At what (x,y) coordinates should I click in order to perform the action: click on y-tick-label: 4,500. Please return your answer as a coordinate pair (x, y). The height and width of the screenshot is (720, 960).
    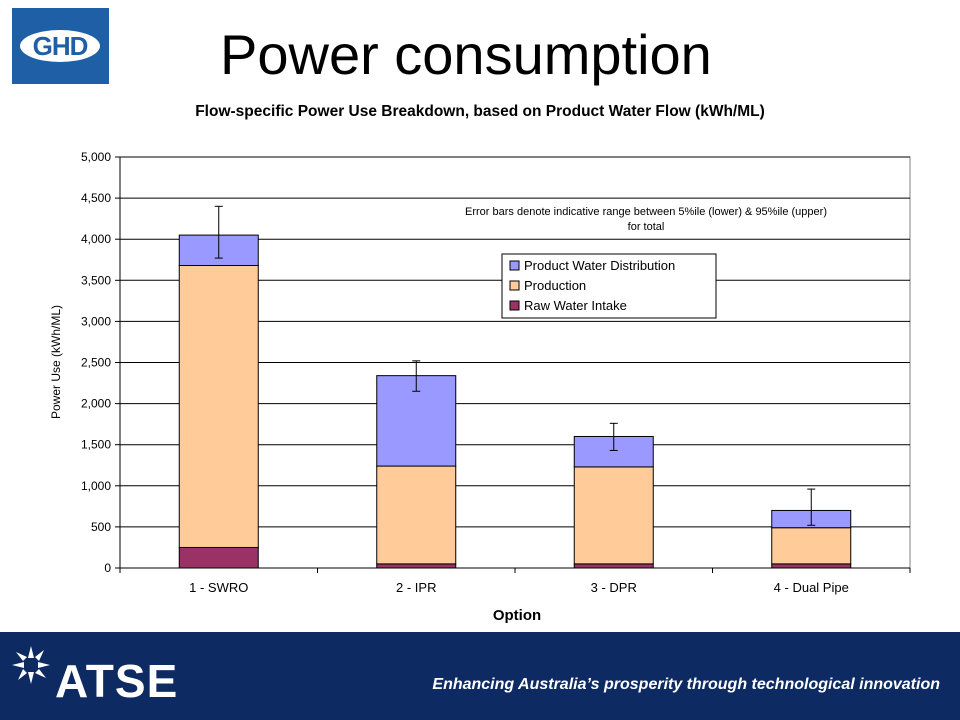
    Looking at the image, I should click on (96, 198).